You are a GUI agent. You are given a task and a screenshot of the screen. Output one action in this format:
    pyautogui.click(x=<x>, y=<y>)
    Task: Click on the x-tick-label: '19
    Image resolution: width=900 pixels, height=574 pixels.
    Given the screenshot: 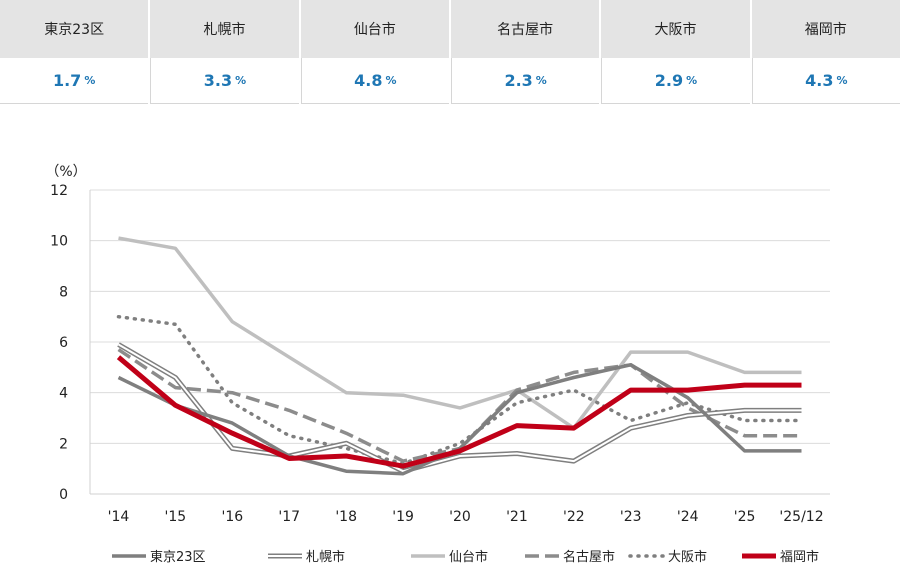 What is the action you would take?
    pyautogui.click(x=403, y=517)
    